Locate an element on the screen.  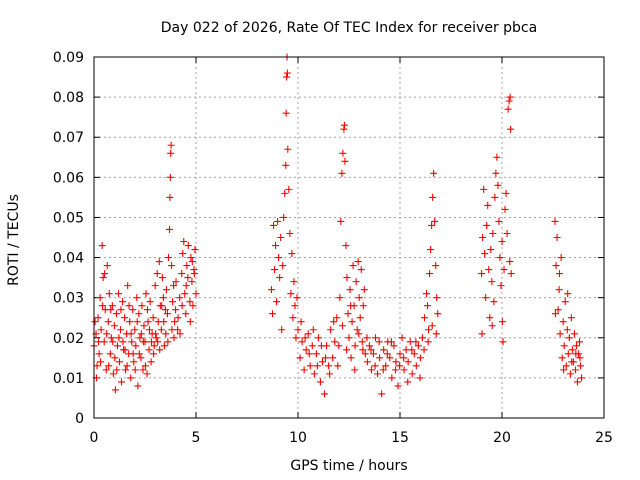
y-tick-label: 0.06 is located at coordinates (68, 178).